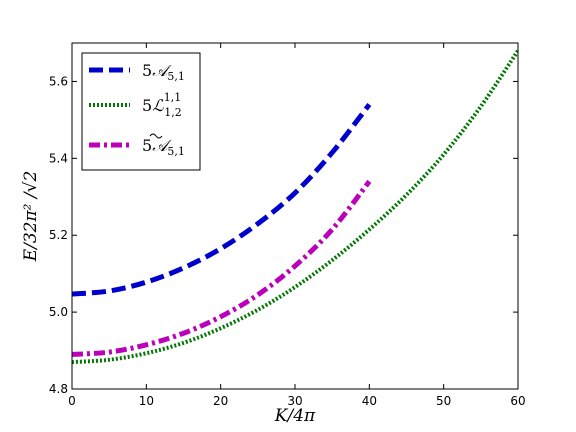 This screenshot has width=576, height=432. What do you see at coordinates (58, 235) in the screenshot?
I see `y-tick-label: 5.2` at bounding box center [58, 235].